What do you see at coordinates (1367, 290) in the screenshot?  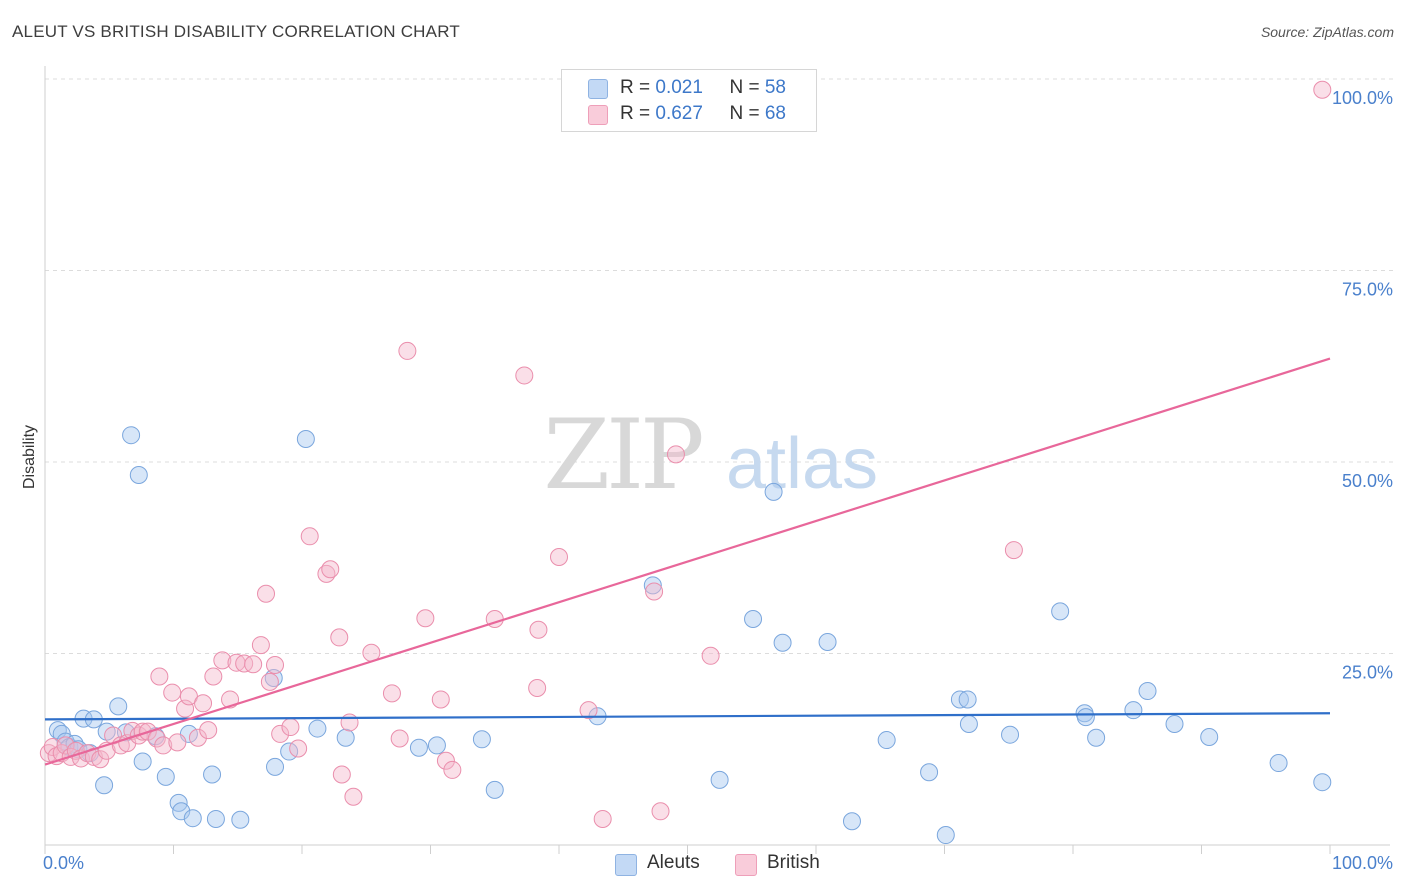 I see `y-tick-label: 75.0%` at bounding box center [1367, 290].